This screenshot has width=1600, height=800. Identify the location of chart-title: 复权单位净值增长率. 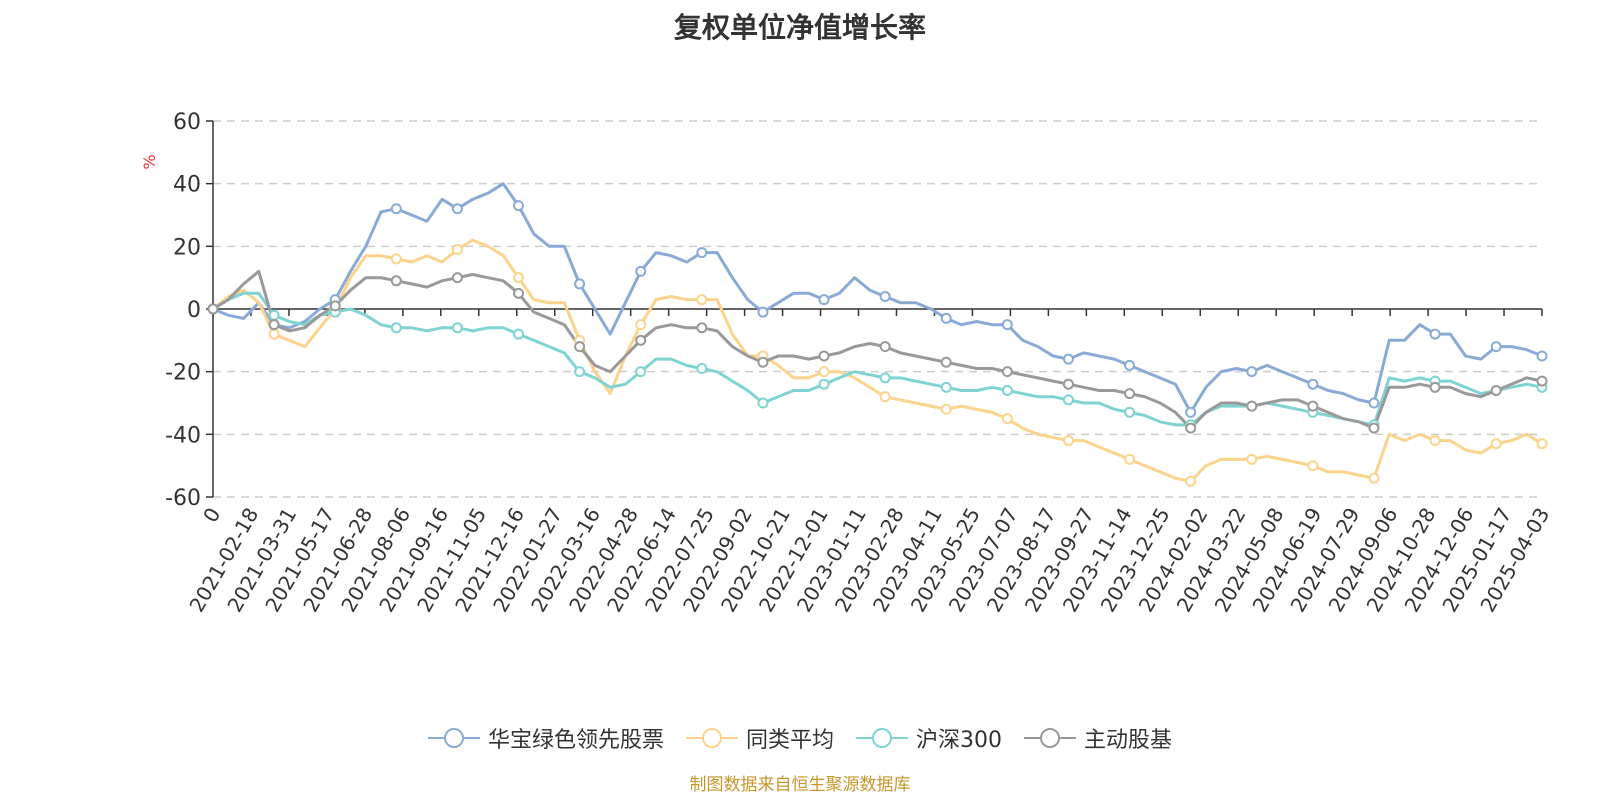
(799, 27).